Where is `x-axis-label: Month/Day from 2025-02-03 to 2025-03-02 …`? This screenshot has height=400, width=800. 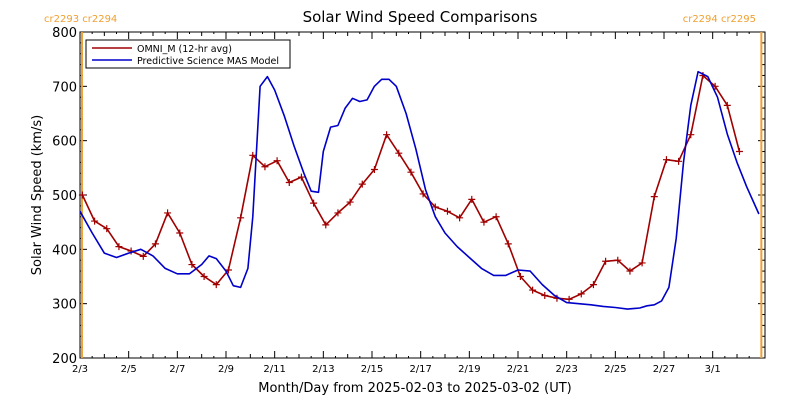
x-axis-label: Month/Day from 2025-02-03 to 2025-03-02 … is located at coordinates (414, 388).